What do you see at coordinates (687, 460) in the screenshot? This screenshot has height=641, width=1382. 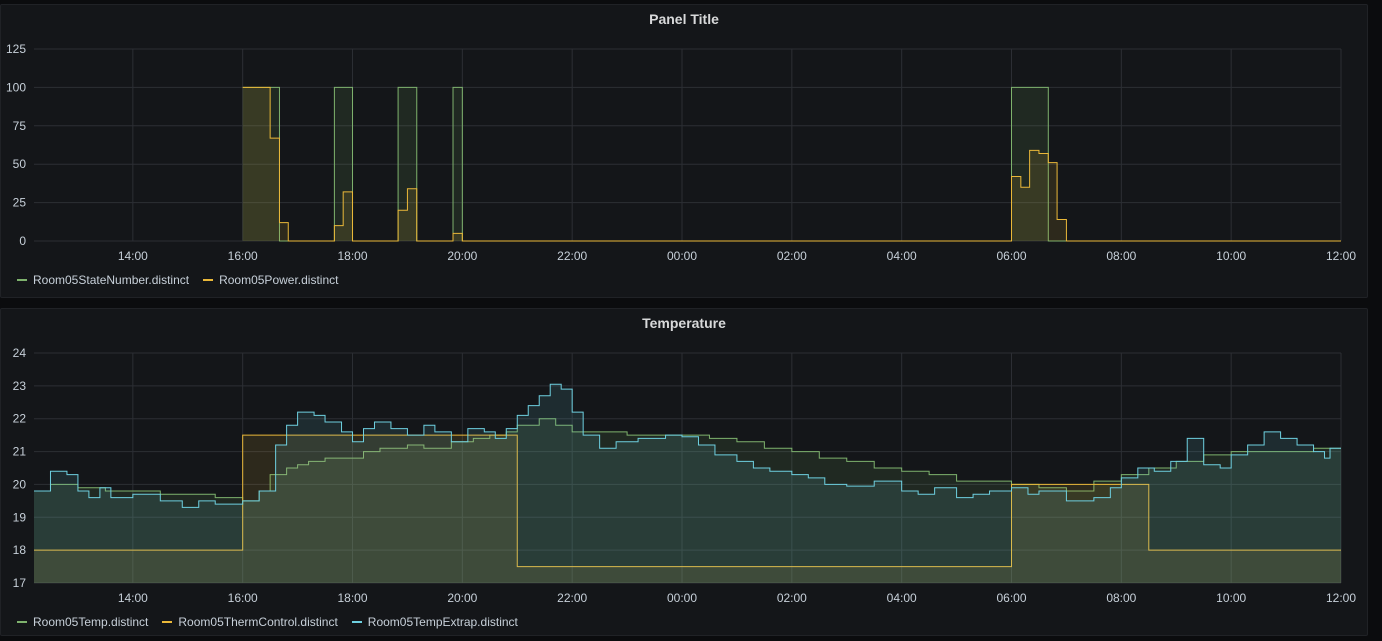 I see `series-line` at bounding box center [687, 460].